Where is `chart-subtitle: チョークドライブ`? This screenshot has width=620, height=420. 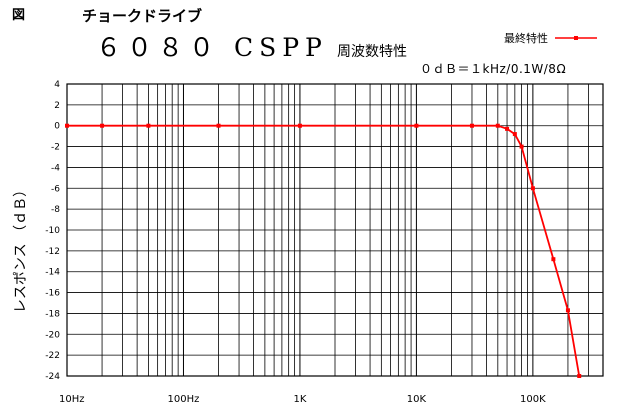
chart-subtitle: チョークドライブ is located at coordinates (142, 16).